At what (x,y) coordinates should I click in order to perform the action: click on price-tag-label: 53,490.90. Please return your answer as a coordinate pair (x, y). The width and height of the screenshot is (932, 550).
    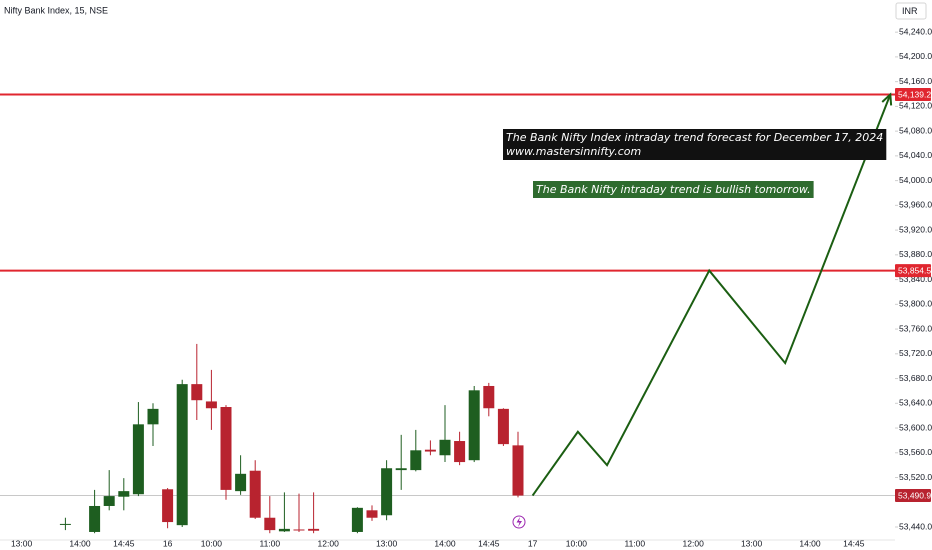
    Looking at the image, I should click on (915, 495).